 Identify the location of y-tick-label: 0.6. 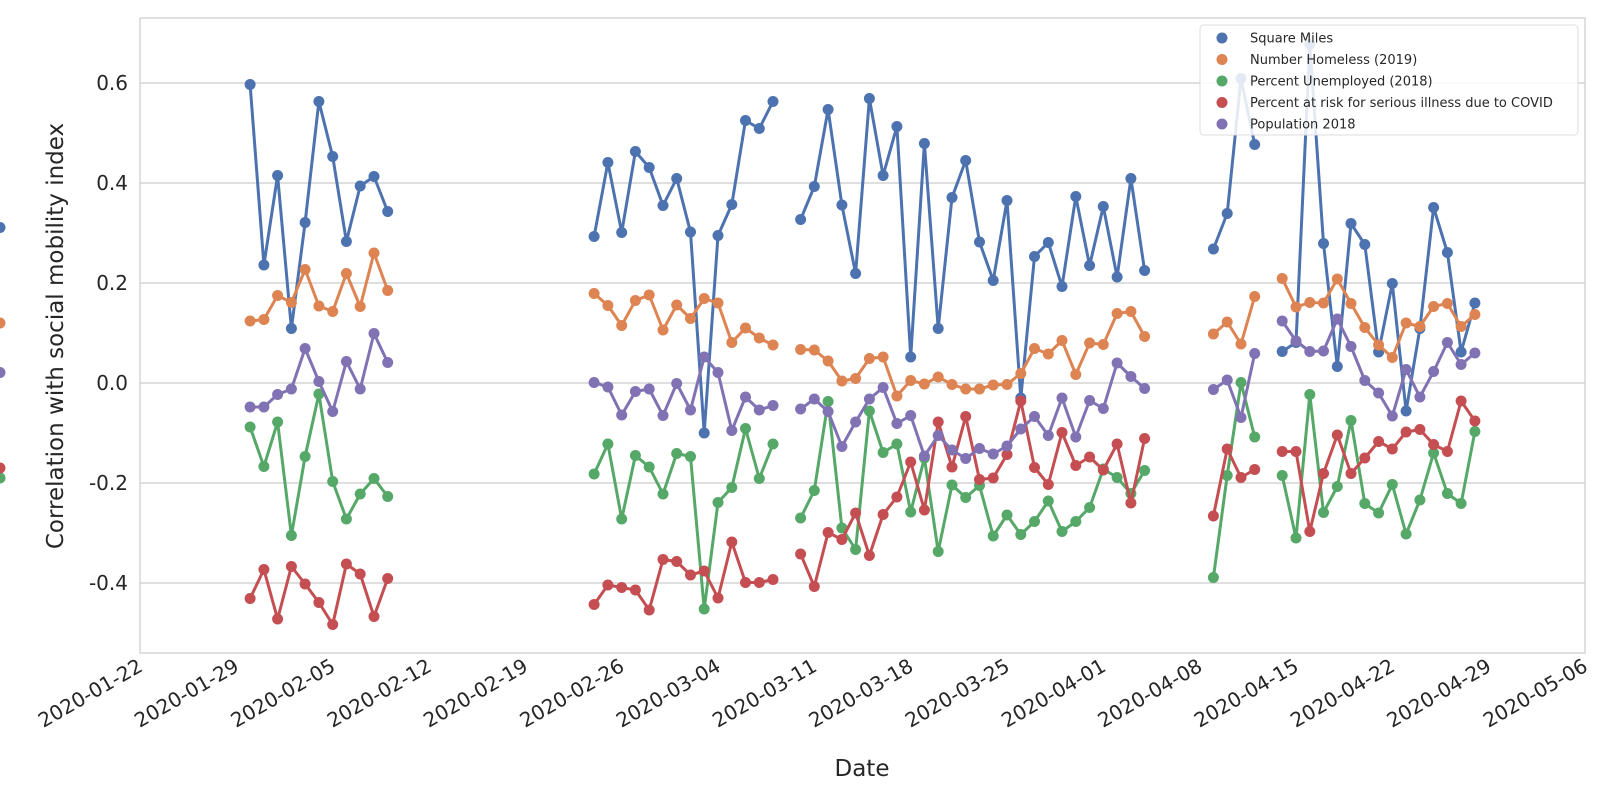
(112, 83).